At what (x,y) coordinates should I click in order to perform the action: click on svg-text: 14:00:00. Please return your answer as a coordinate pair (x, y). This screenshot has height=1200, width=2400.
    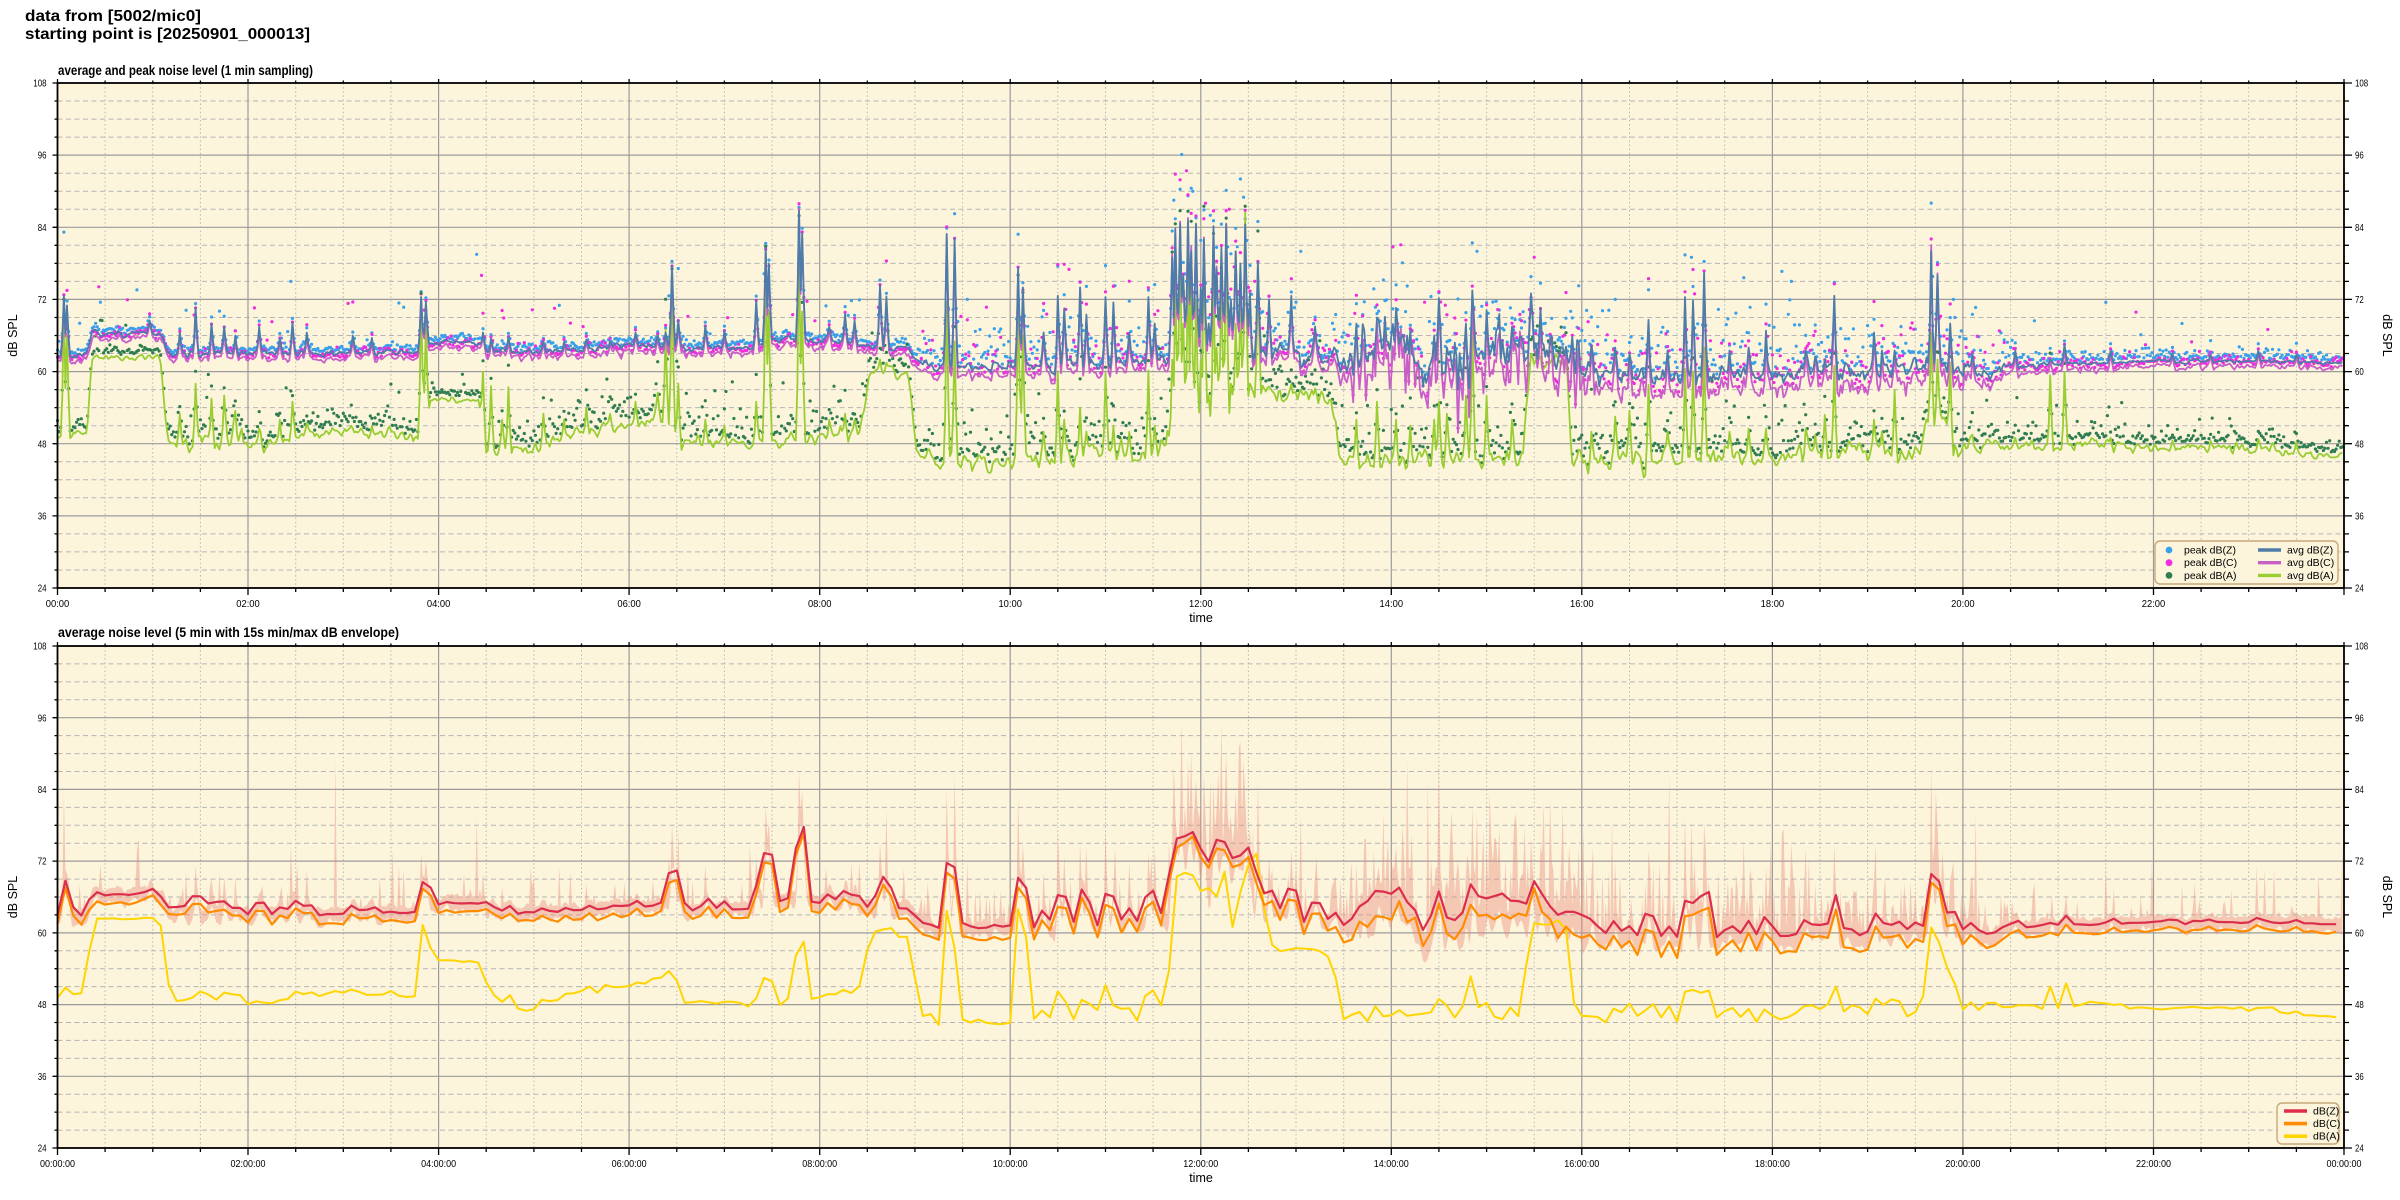
    Looking at the image, I should click on (1391, 1164).